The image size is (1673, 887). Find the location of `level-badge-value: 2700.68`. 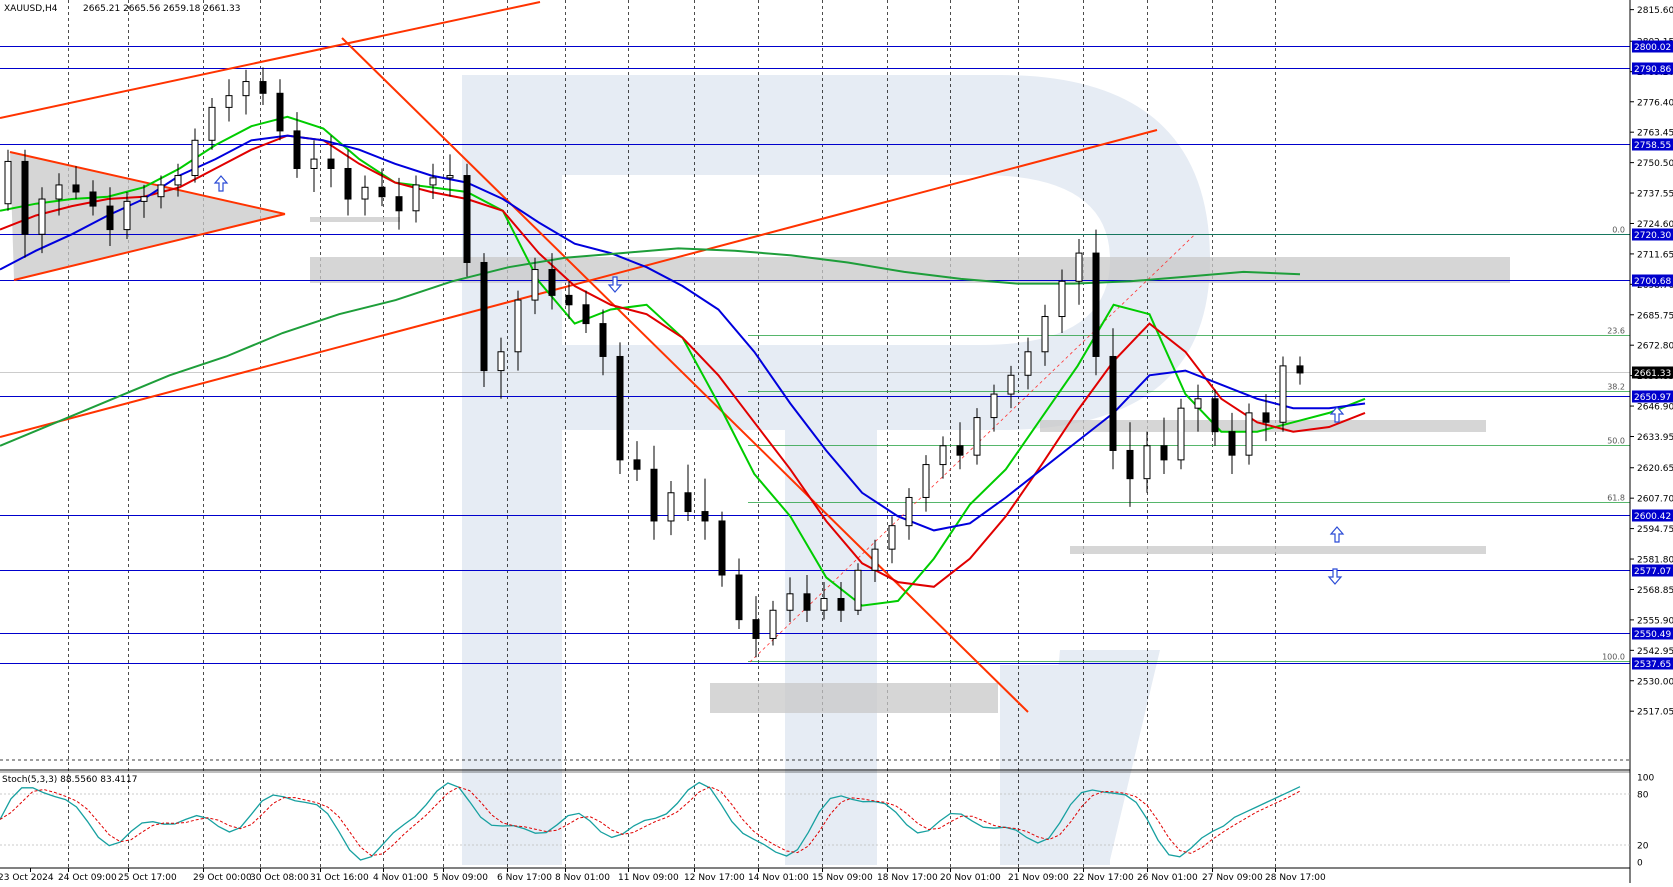

level-badge-value: 2700.68 is located at coordinates (1652, 282).